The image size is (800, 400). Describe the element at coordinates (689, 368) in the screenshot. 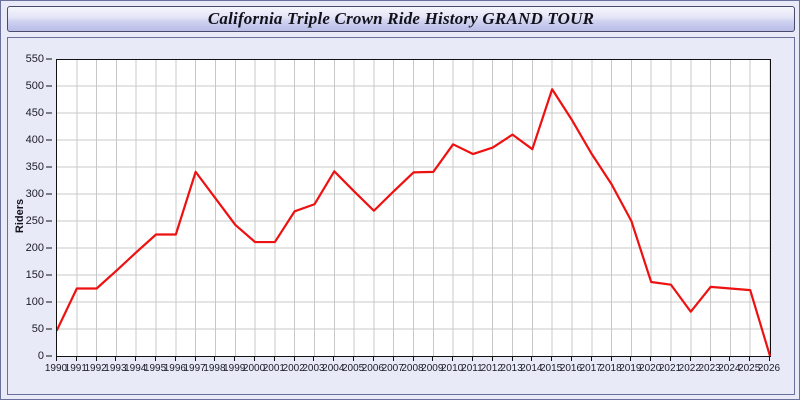

I see `x-tick-label: 2022` at that location.